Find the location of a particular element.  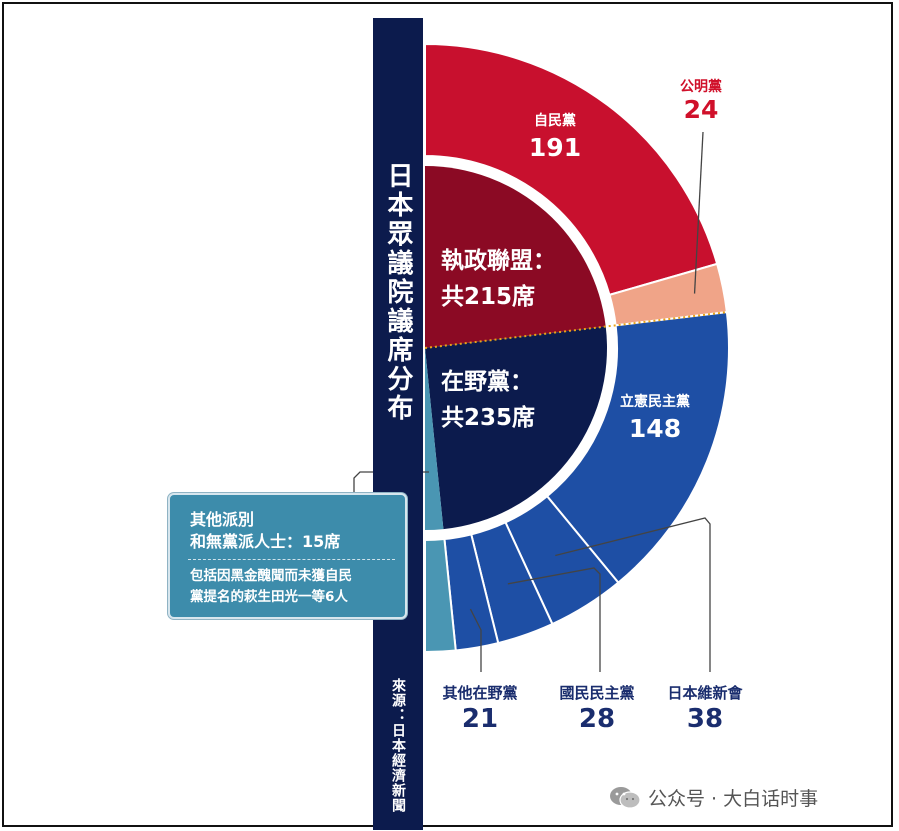

komeito-leader is located at coordinates (698, 212).